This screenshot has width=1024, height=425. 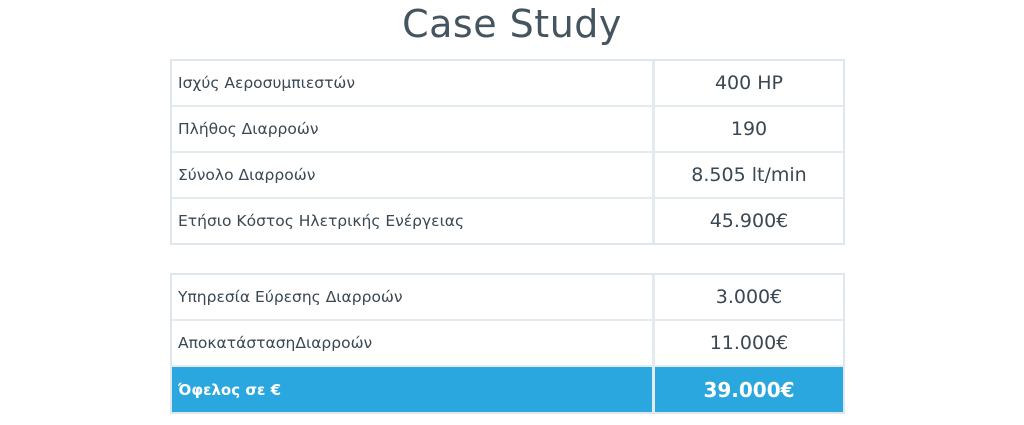 I want to click on row-value-annual-energy-cost: 45.900€, so click(x=749, y=221).